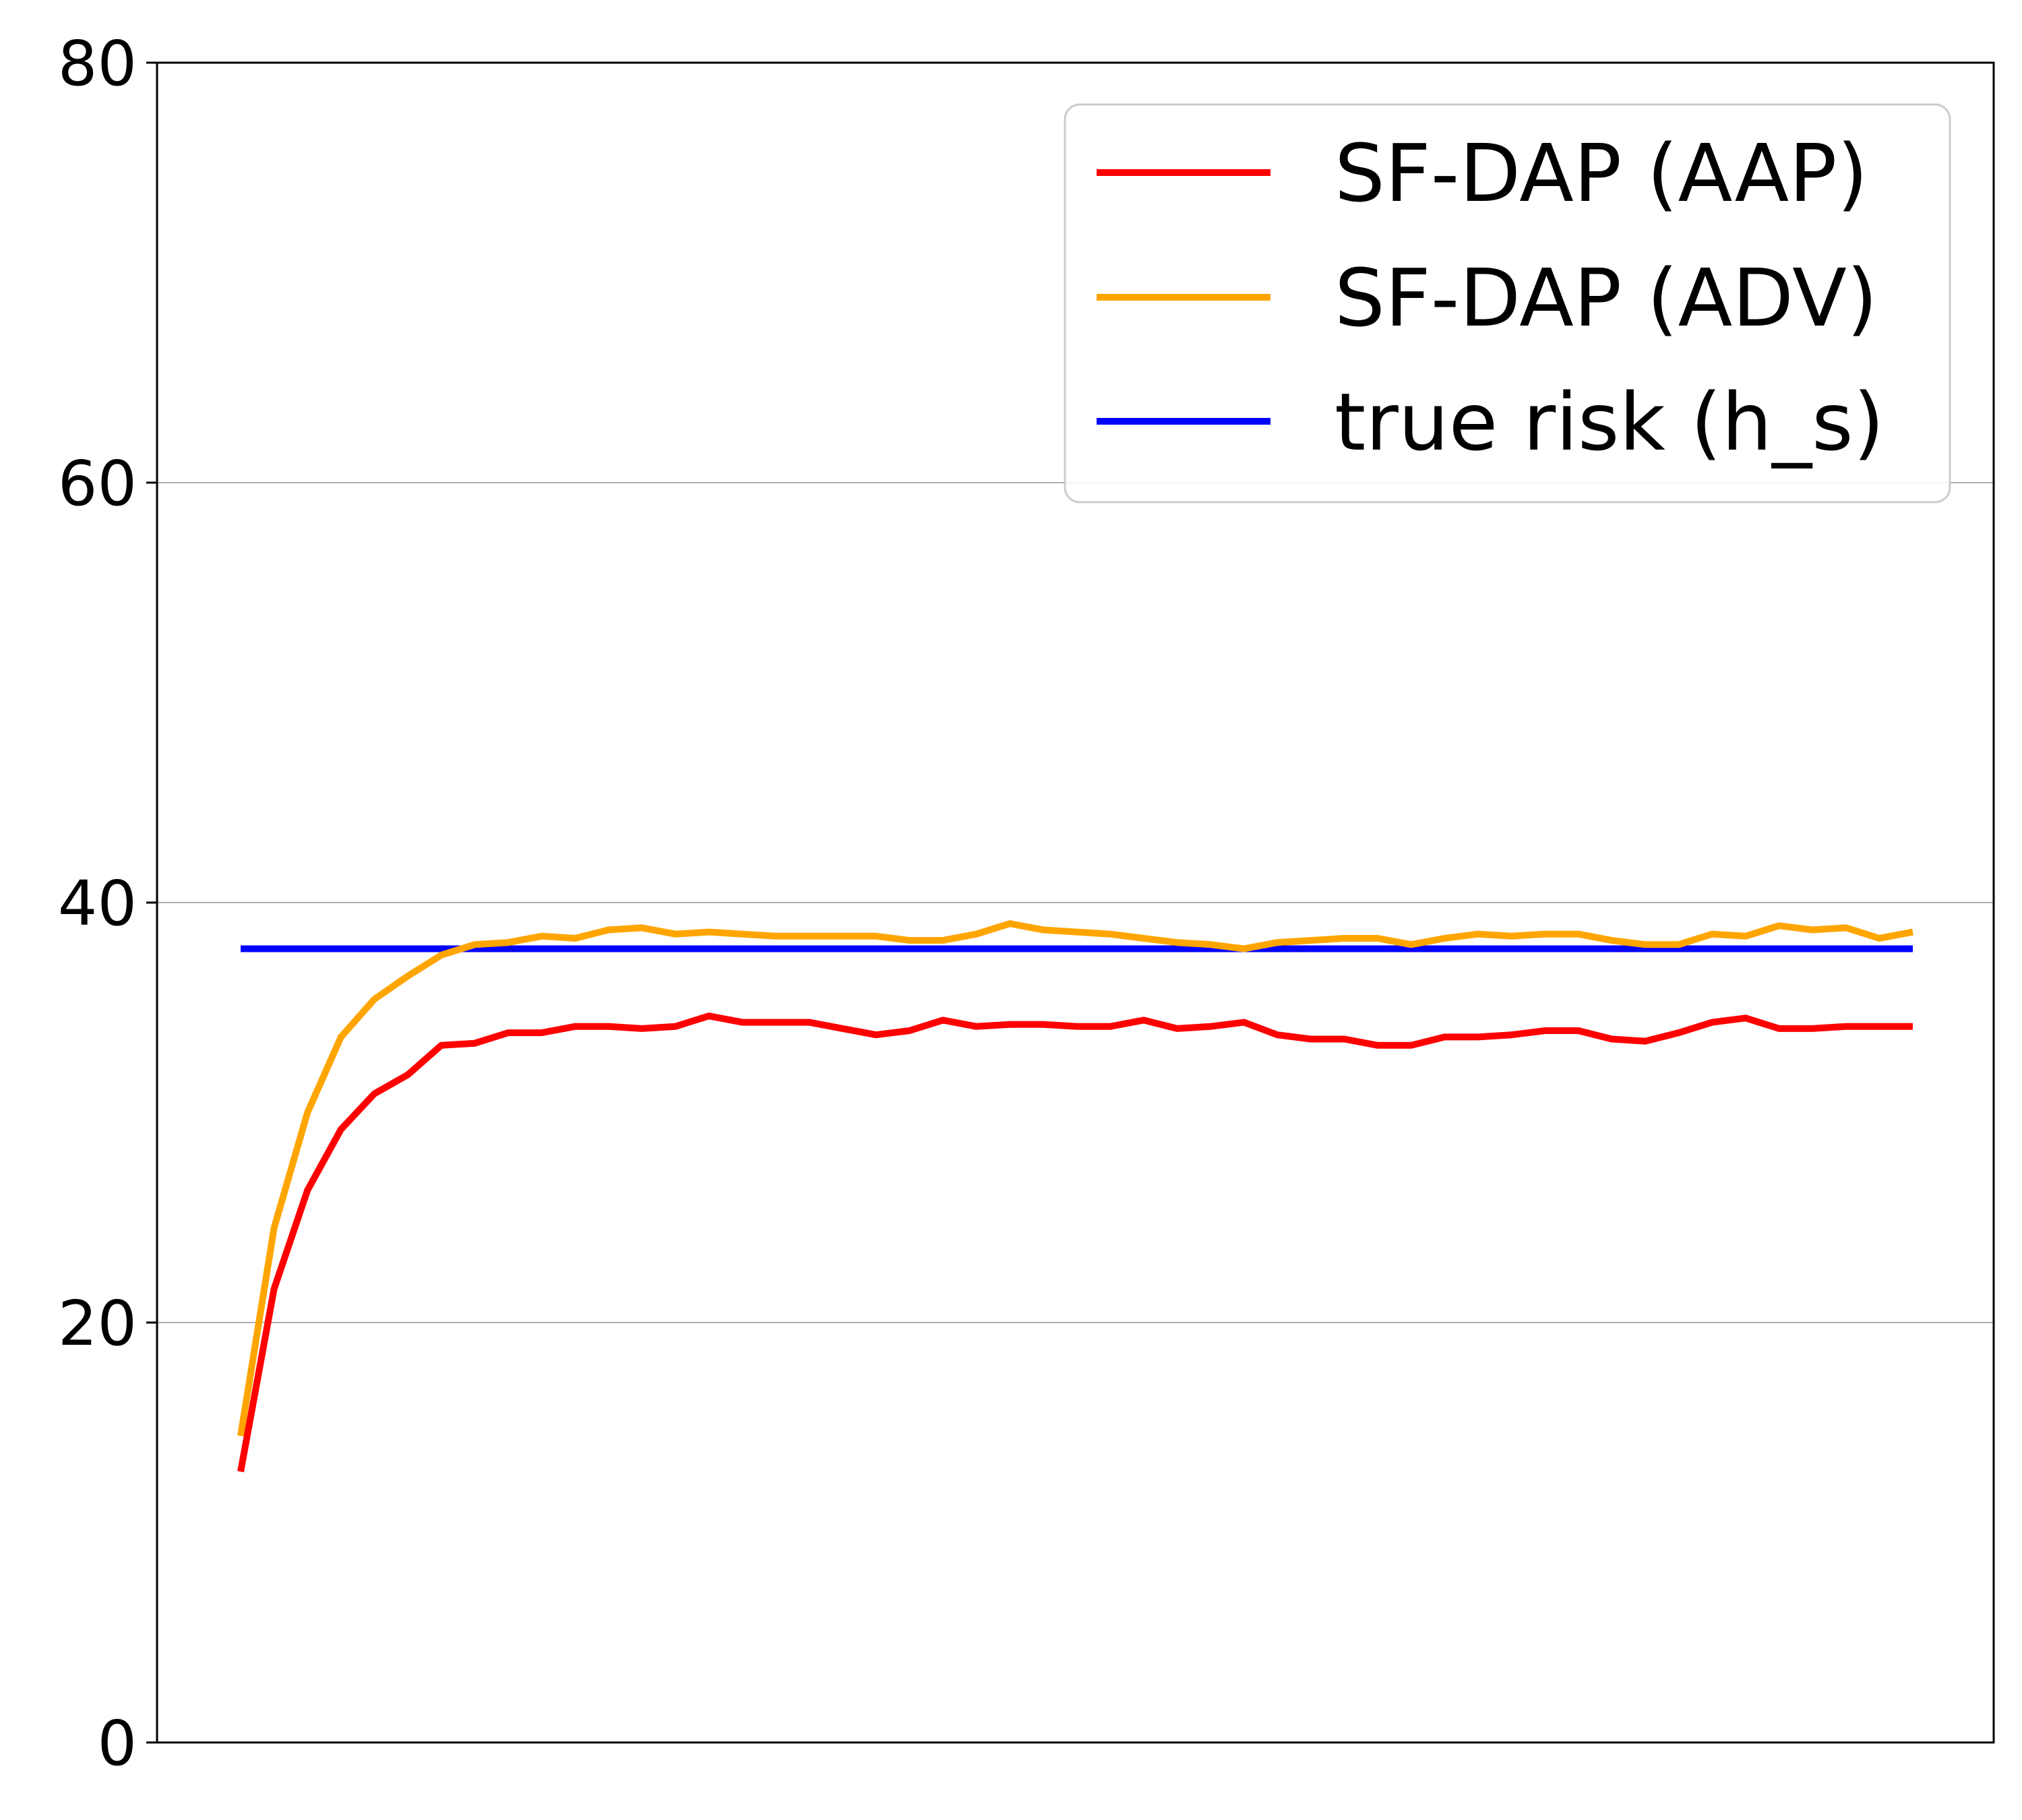 This screenshot has width=2022, height=1820. What do you see at coordinates (97, 484) in the screenshot?
I see `y-tick-label-60: 60` at bounding box center [97, 484].